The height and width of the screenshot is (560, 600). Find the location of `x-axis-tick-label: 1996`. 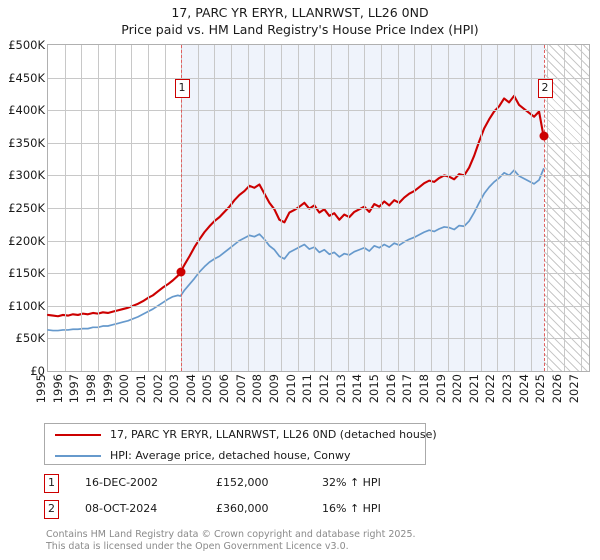

x-axis-tick-label: 1996 is located at coordinates (57, 389).